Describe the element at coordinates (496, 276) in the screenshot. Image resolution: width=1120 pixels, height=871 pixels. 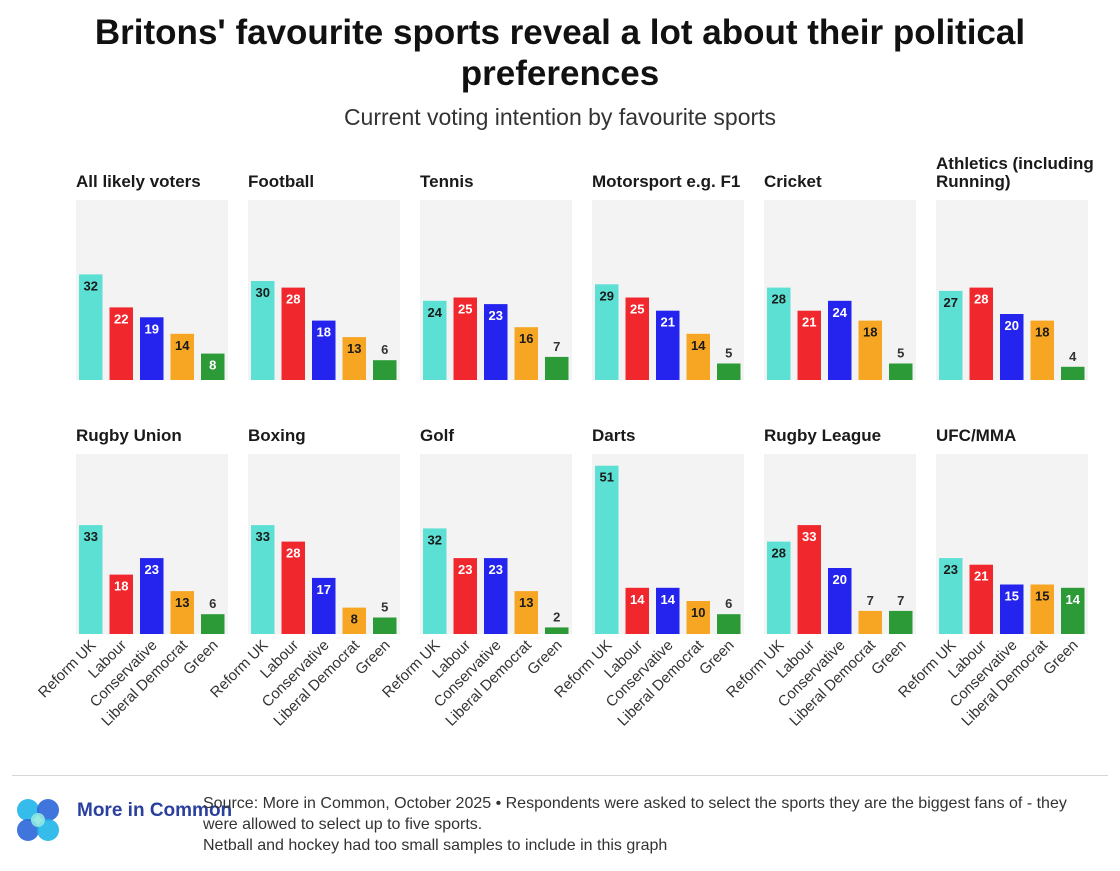
I see `panel-tennis: Tennis 24 25 23 16 7` at that location.